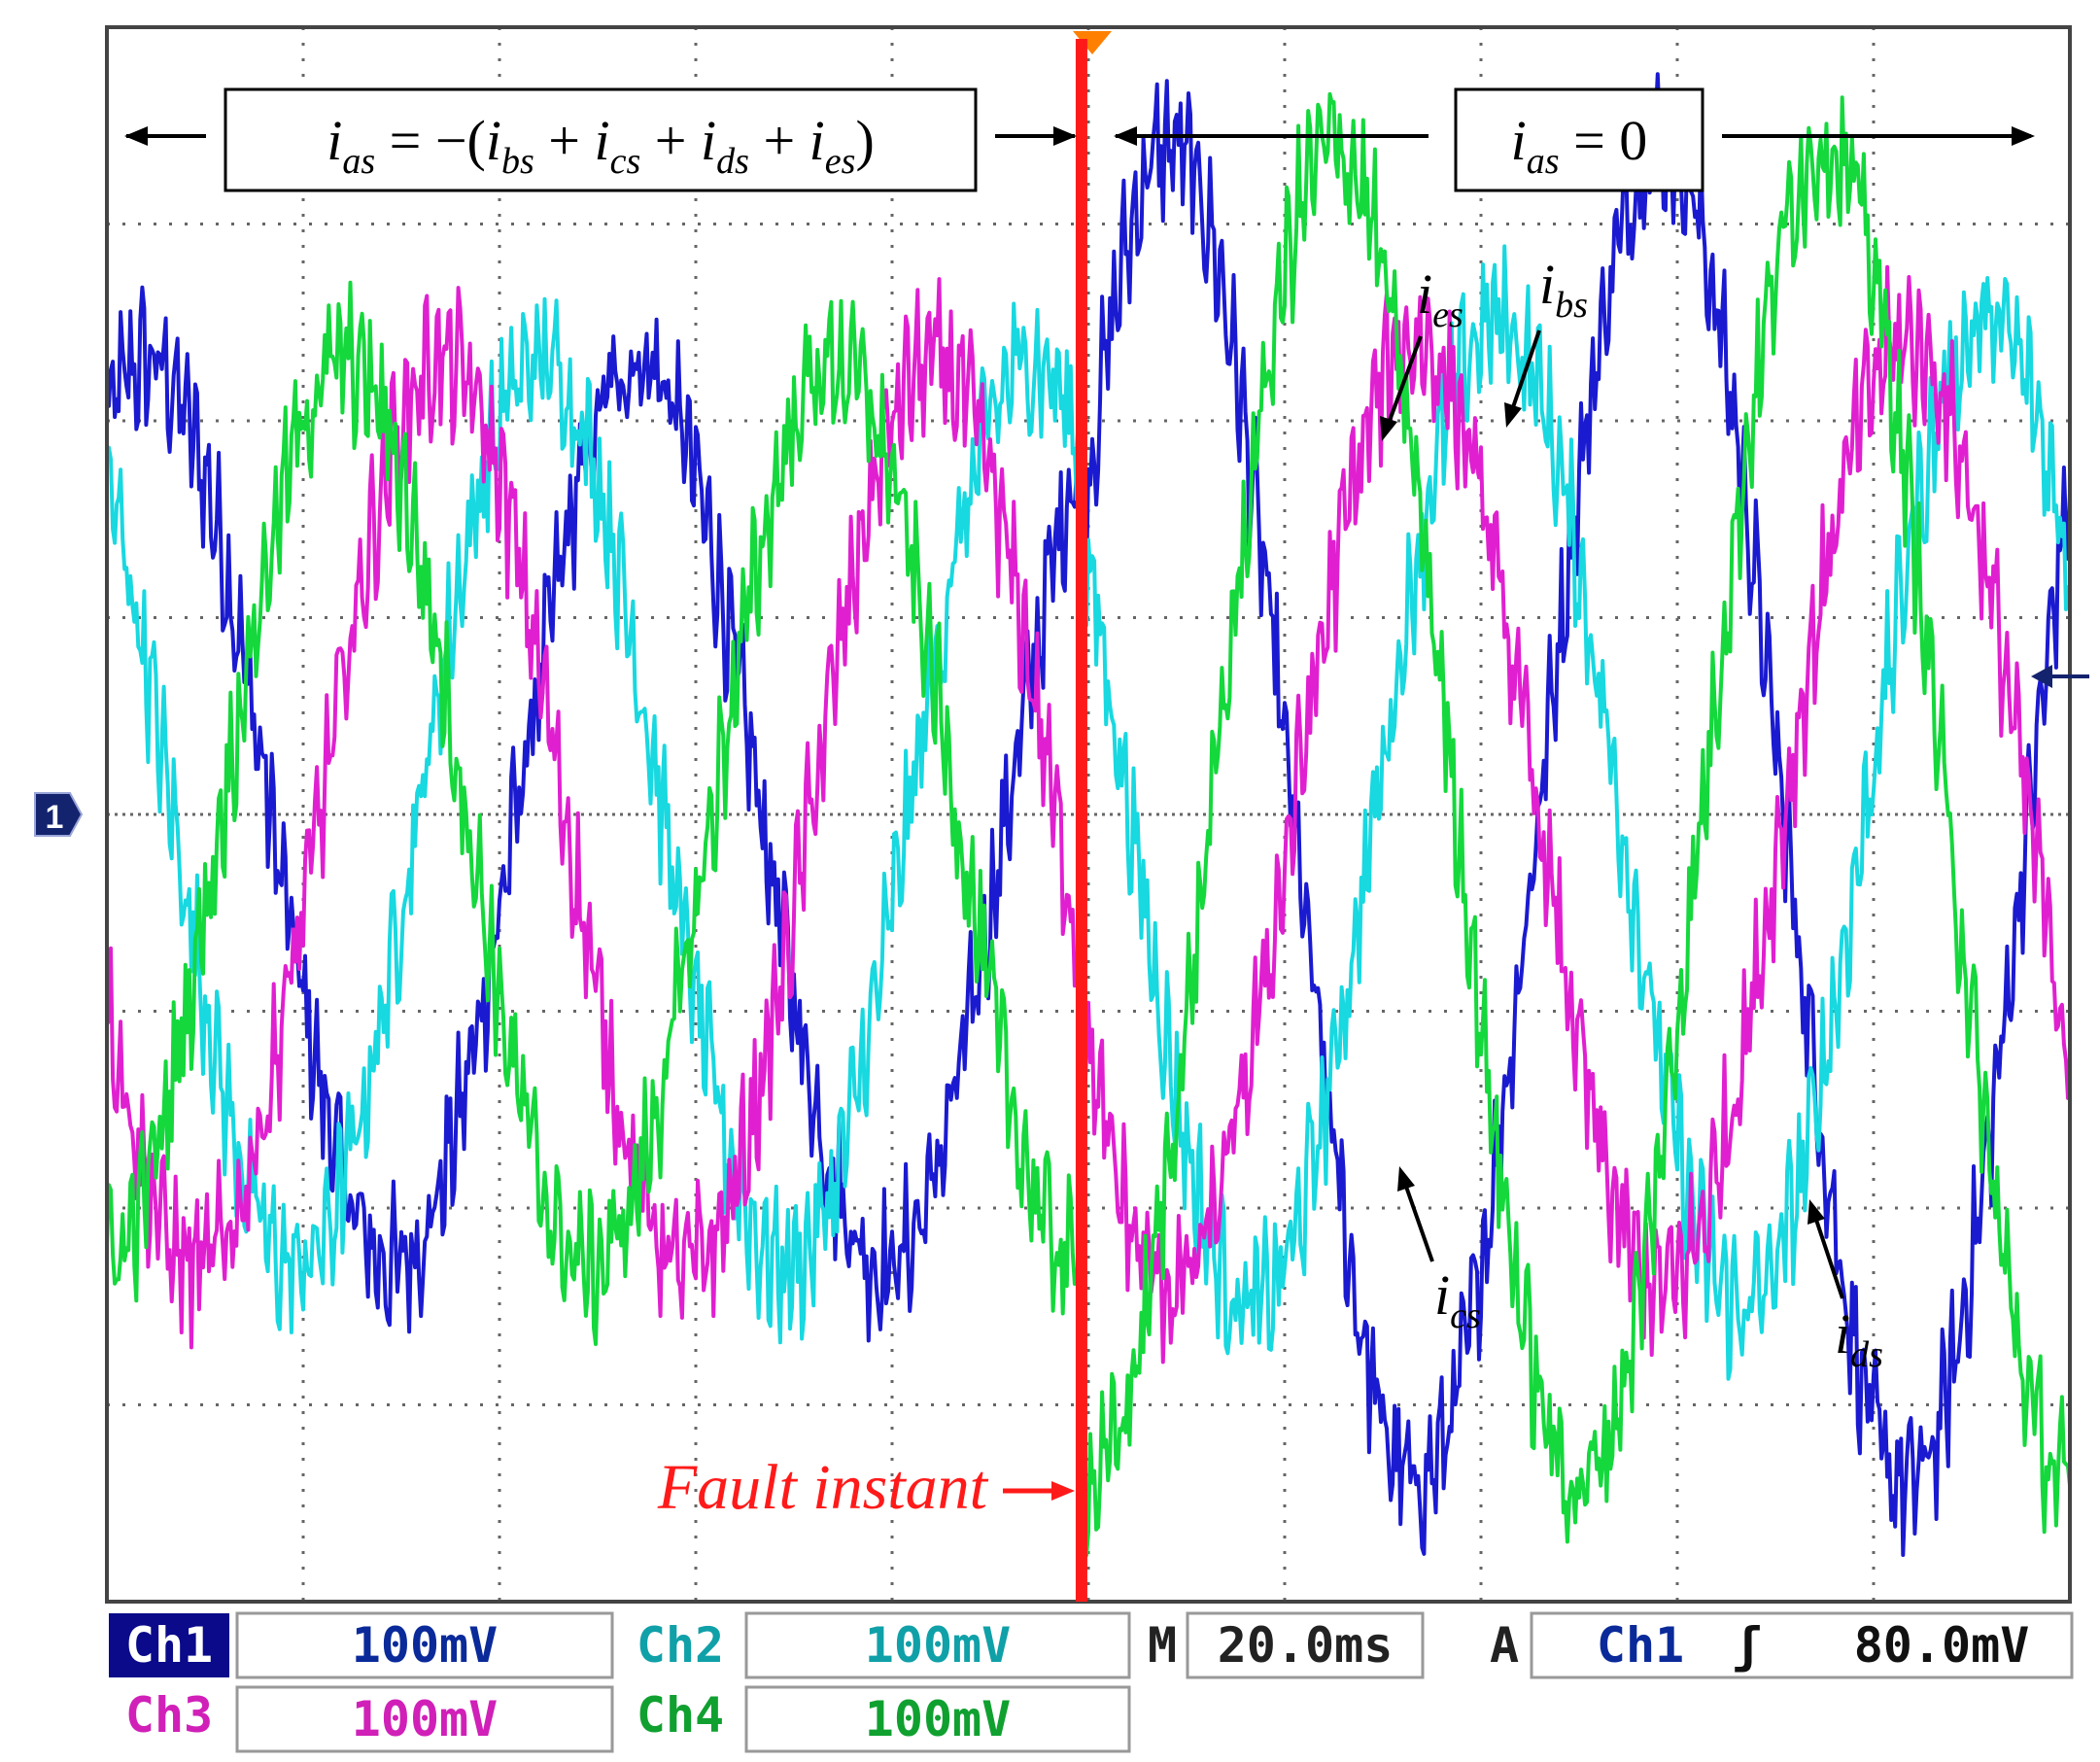  I want to click on trace-label-i-ds: ids, so click(1845, 1287).